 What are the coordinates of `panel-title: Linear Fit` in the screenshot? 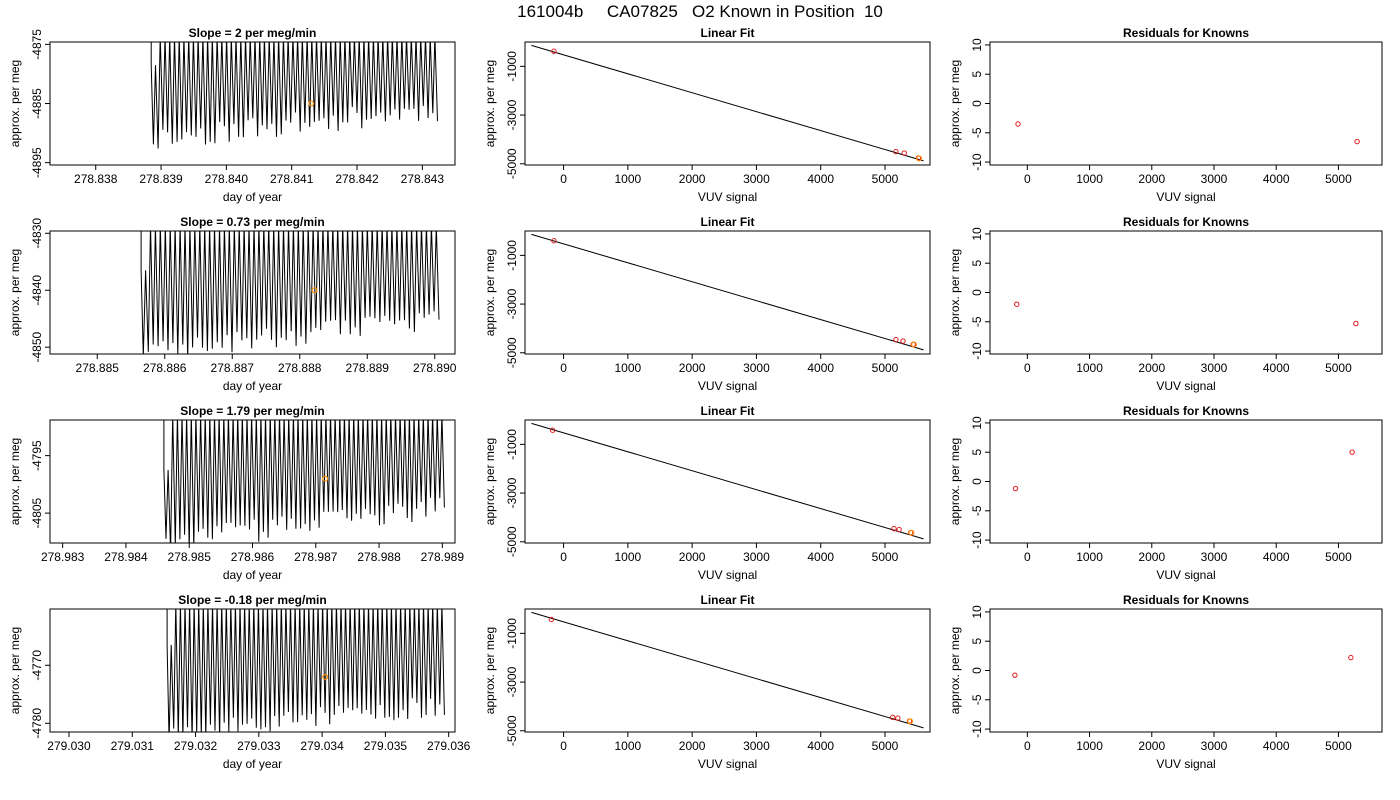 It's located at (727, 600).